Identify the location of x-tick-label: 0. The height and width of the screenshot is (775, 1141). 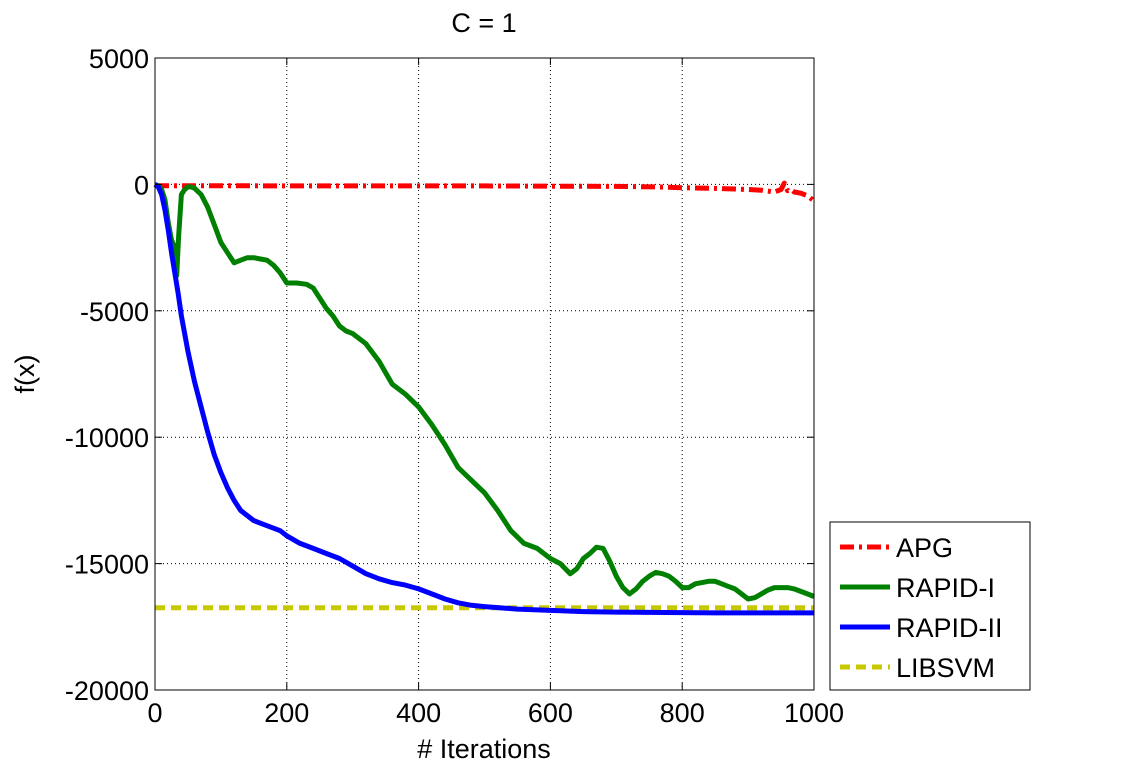
(154, 713).